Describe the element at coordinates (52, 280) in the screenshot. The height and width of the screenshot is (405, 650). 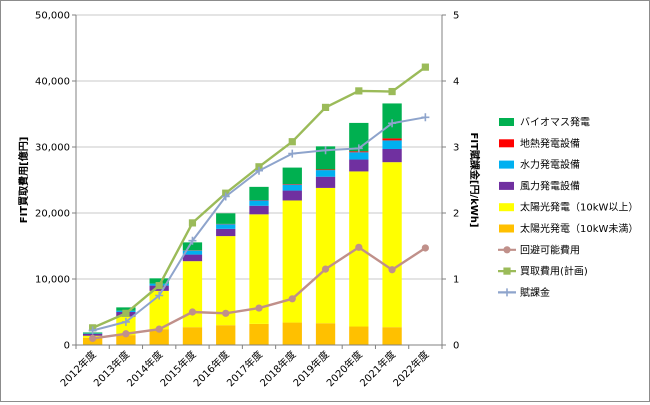
I see `y-tick-label: 10,000` at that location.